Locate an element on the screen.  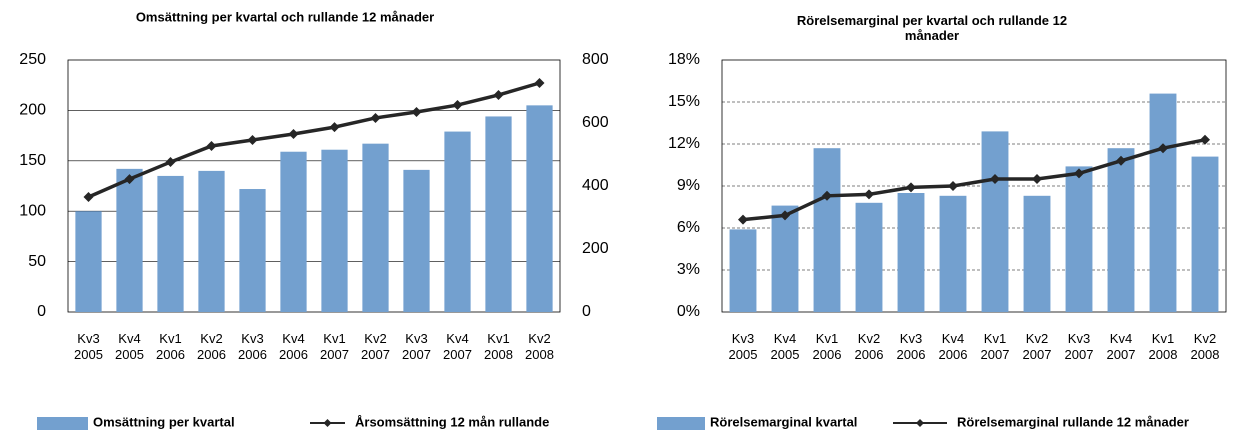
y-tick-label: 100 is located at coordinates (32, 210).